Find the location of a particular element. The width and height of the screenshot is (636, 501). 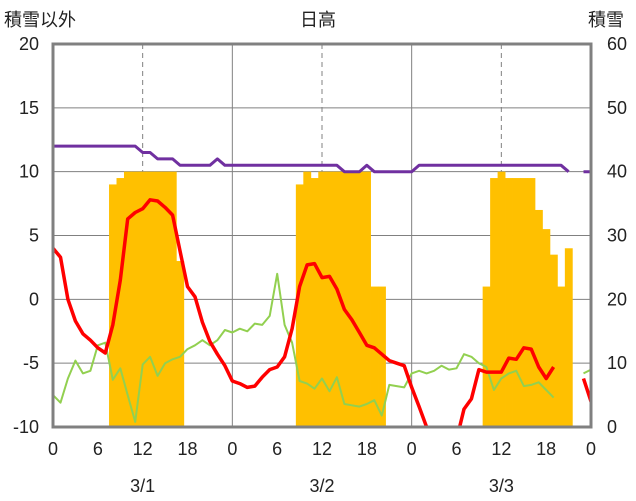

date-label: 3/3 is located at coordinates (501, 486).